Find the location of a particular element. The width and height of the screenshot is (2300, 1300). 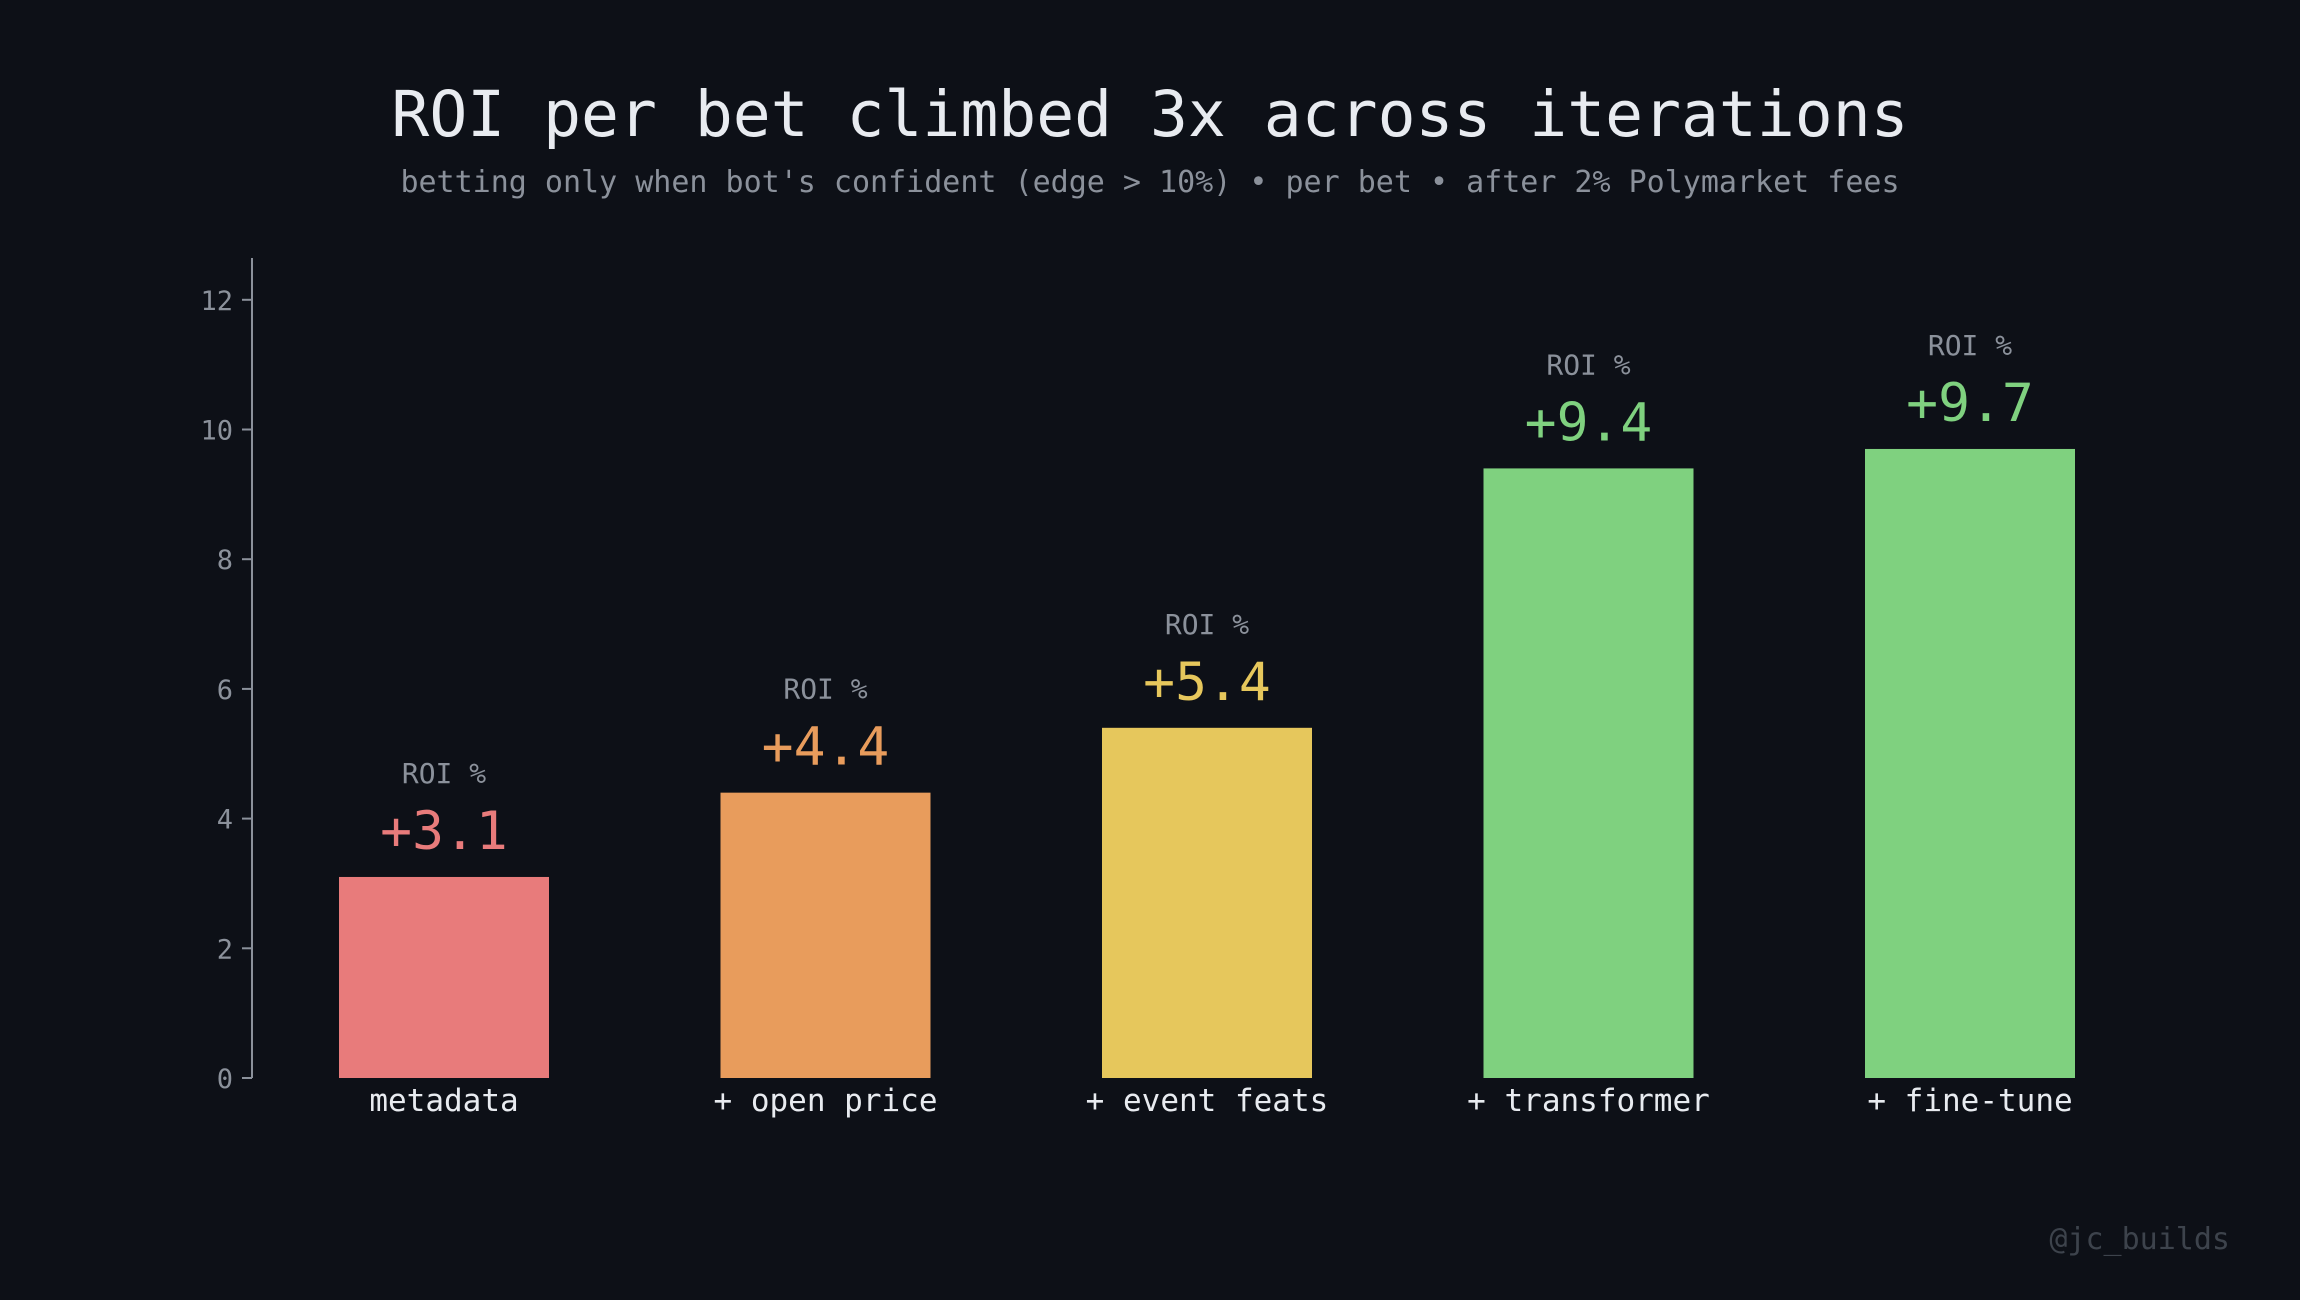

x-category-label: + fine-tune is located at coordinates (1969, 1101).